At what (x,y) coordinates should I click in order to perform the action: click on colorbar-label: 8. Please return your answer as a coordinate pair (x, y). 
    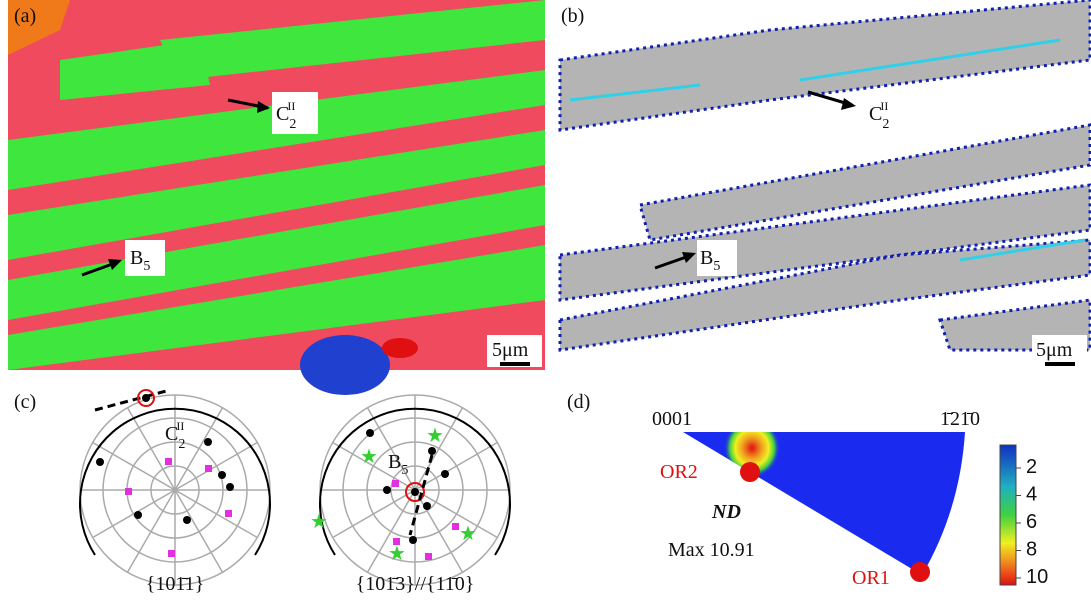
    Looking at the image, I should click on (1031, 550).